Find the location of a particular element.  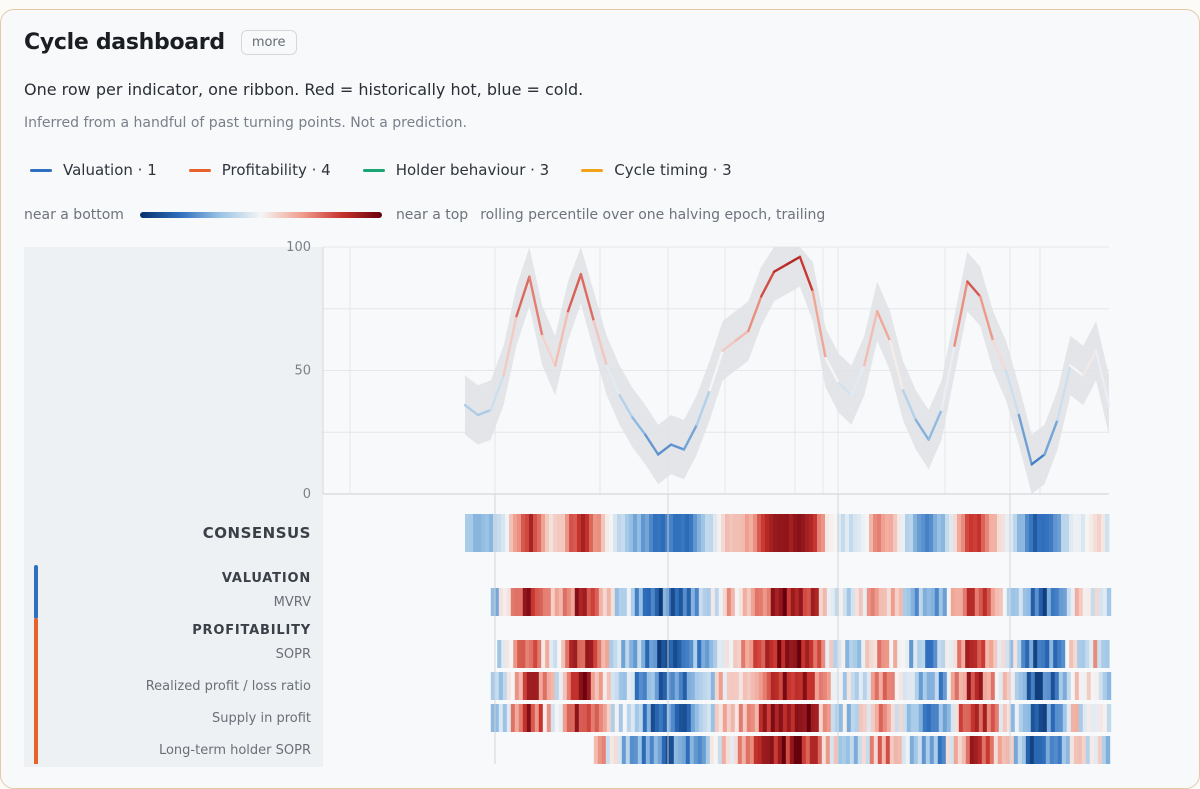

more-button: more is located at coordinates (268, 42).